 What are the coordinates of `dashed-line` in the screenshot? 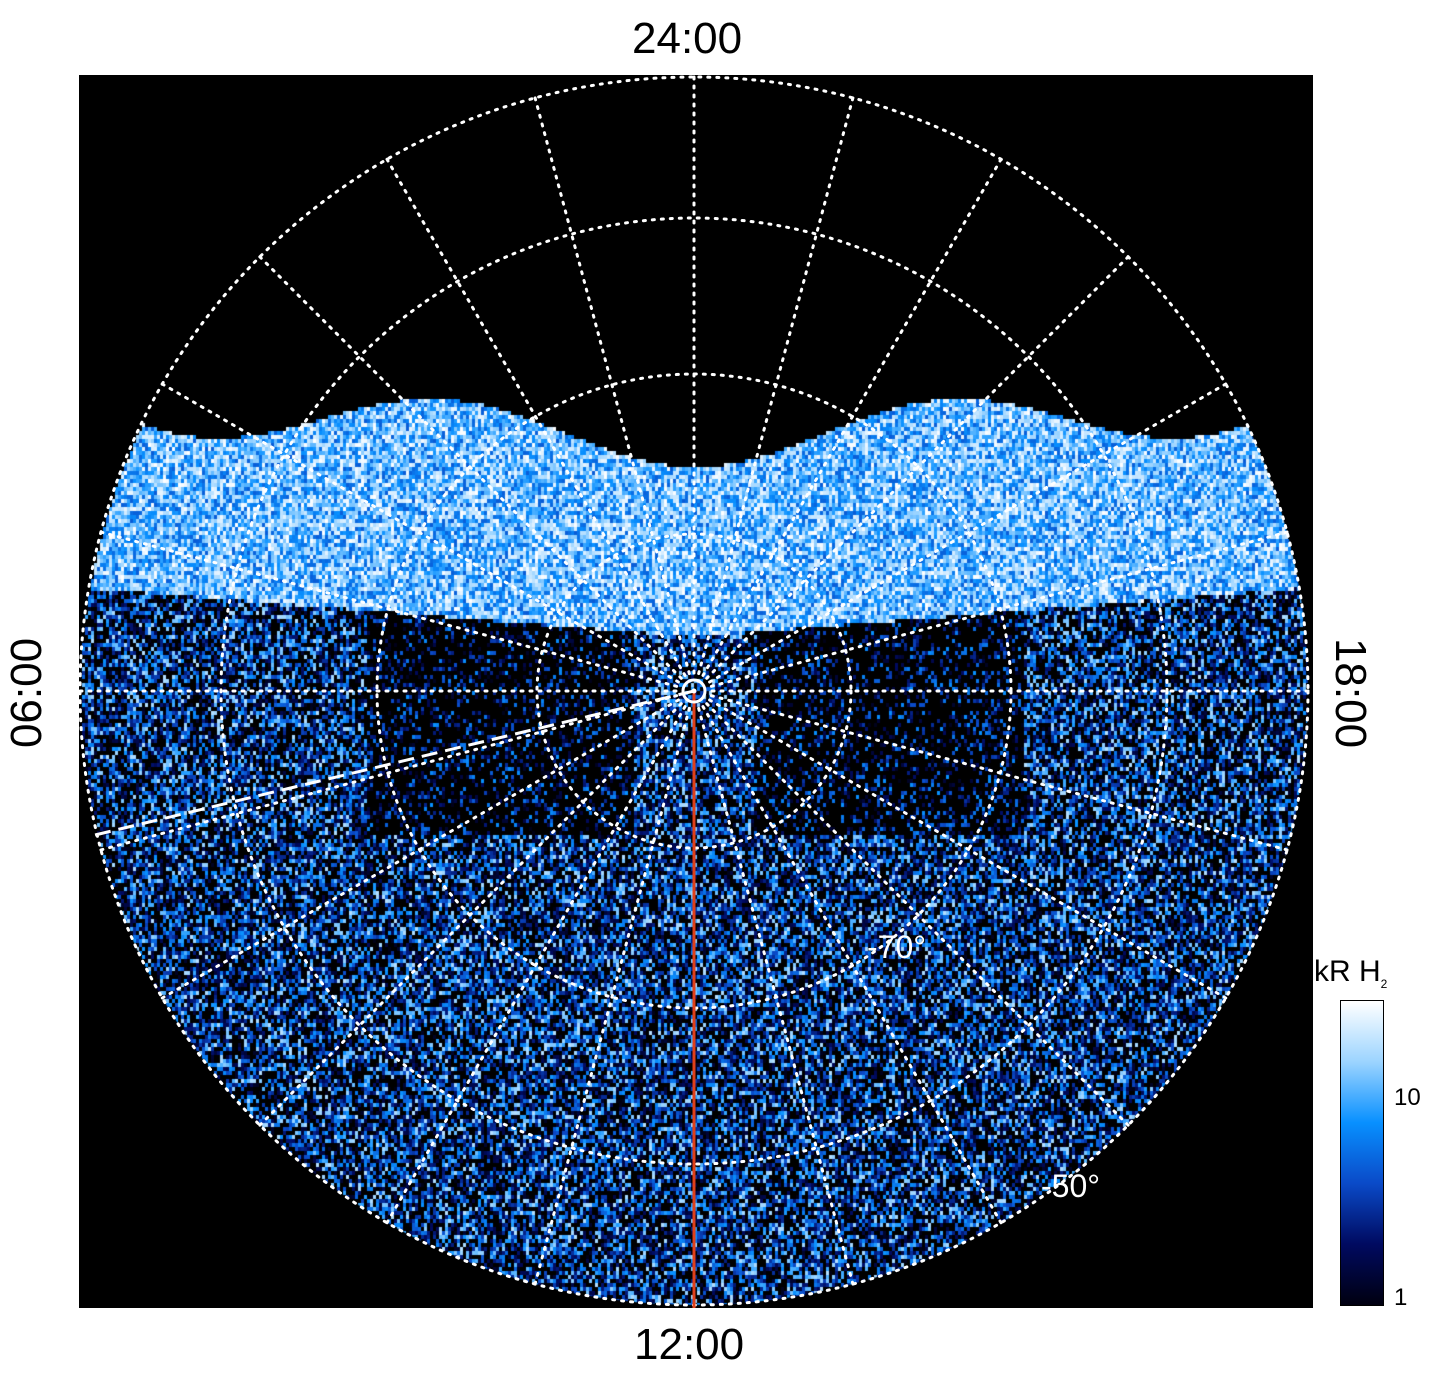 It's located at (394, 763).